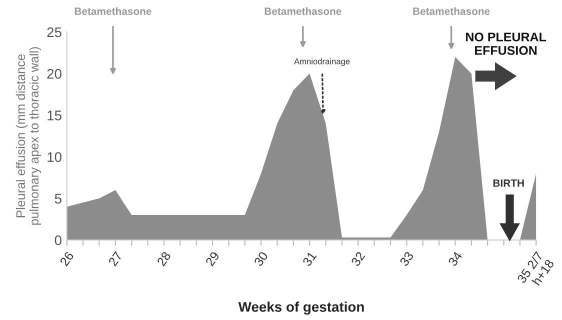 This screenshot has height=320, width=562. I want to click on x-tick-label: 33, so click(406, 259).